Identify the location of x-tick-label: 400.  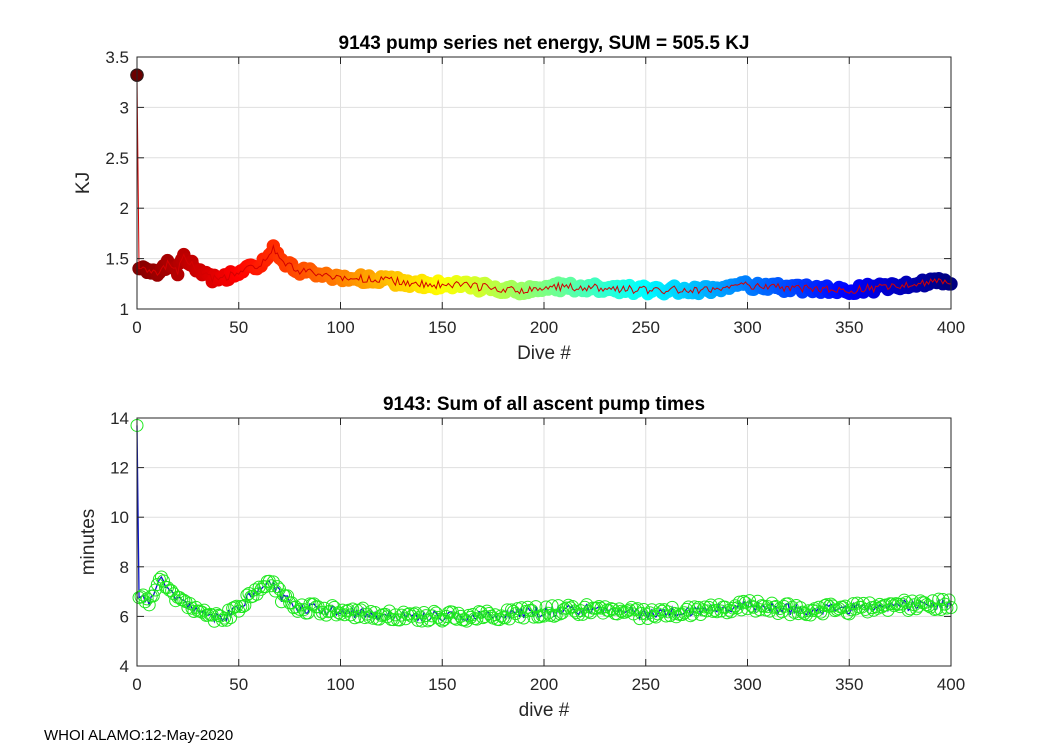
(951, 327).